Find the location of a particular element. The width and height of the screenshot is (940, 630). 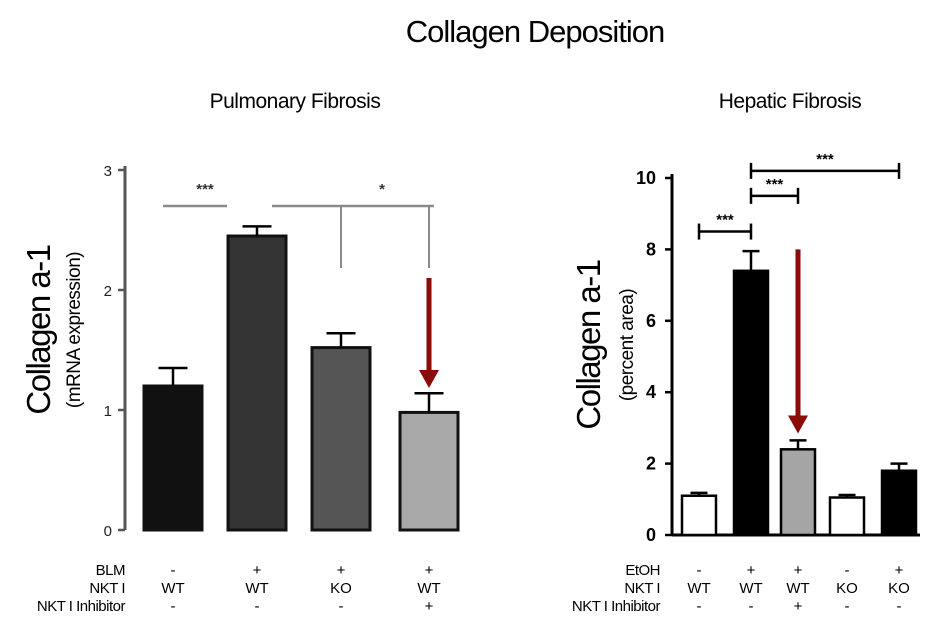

y-axis-sublabel: (percent area) is located at coordinates (627, 345).